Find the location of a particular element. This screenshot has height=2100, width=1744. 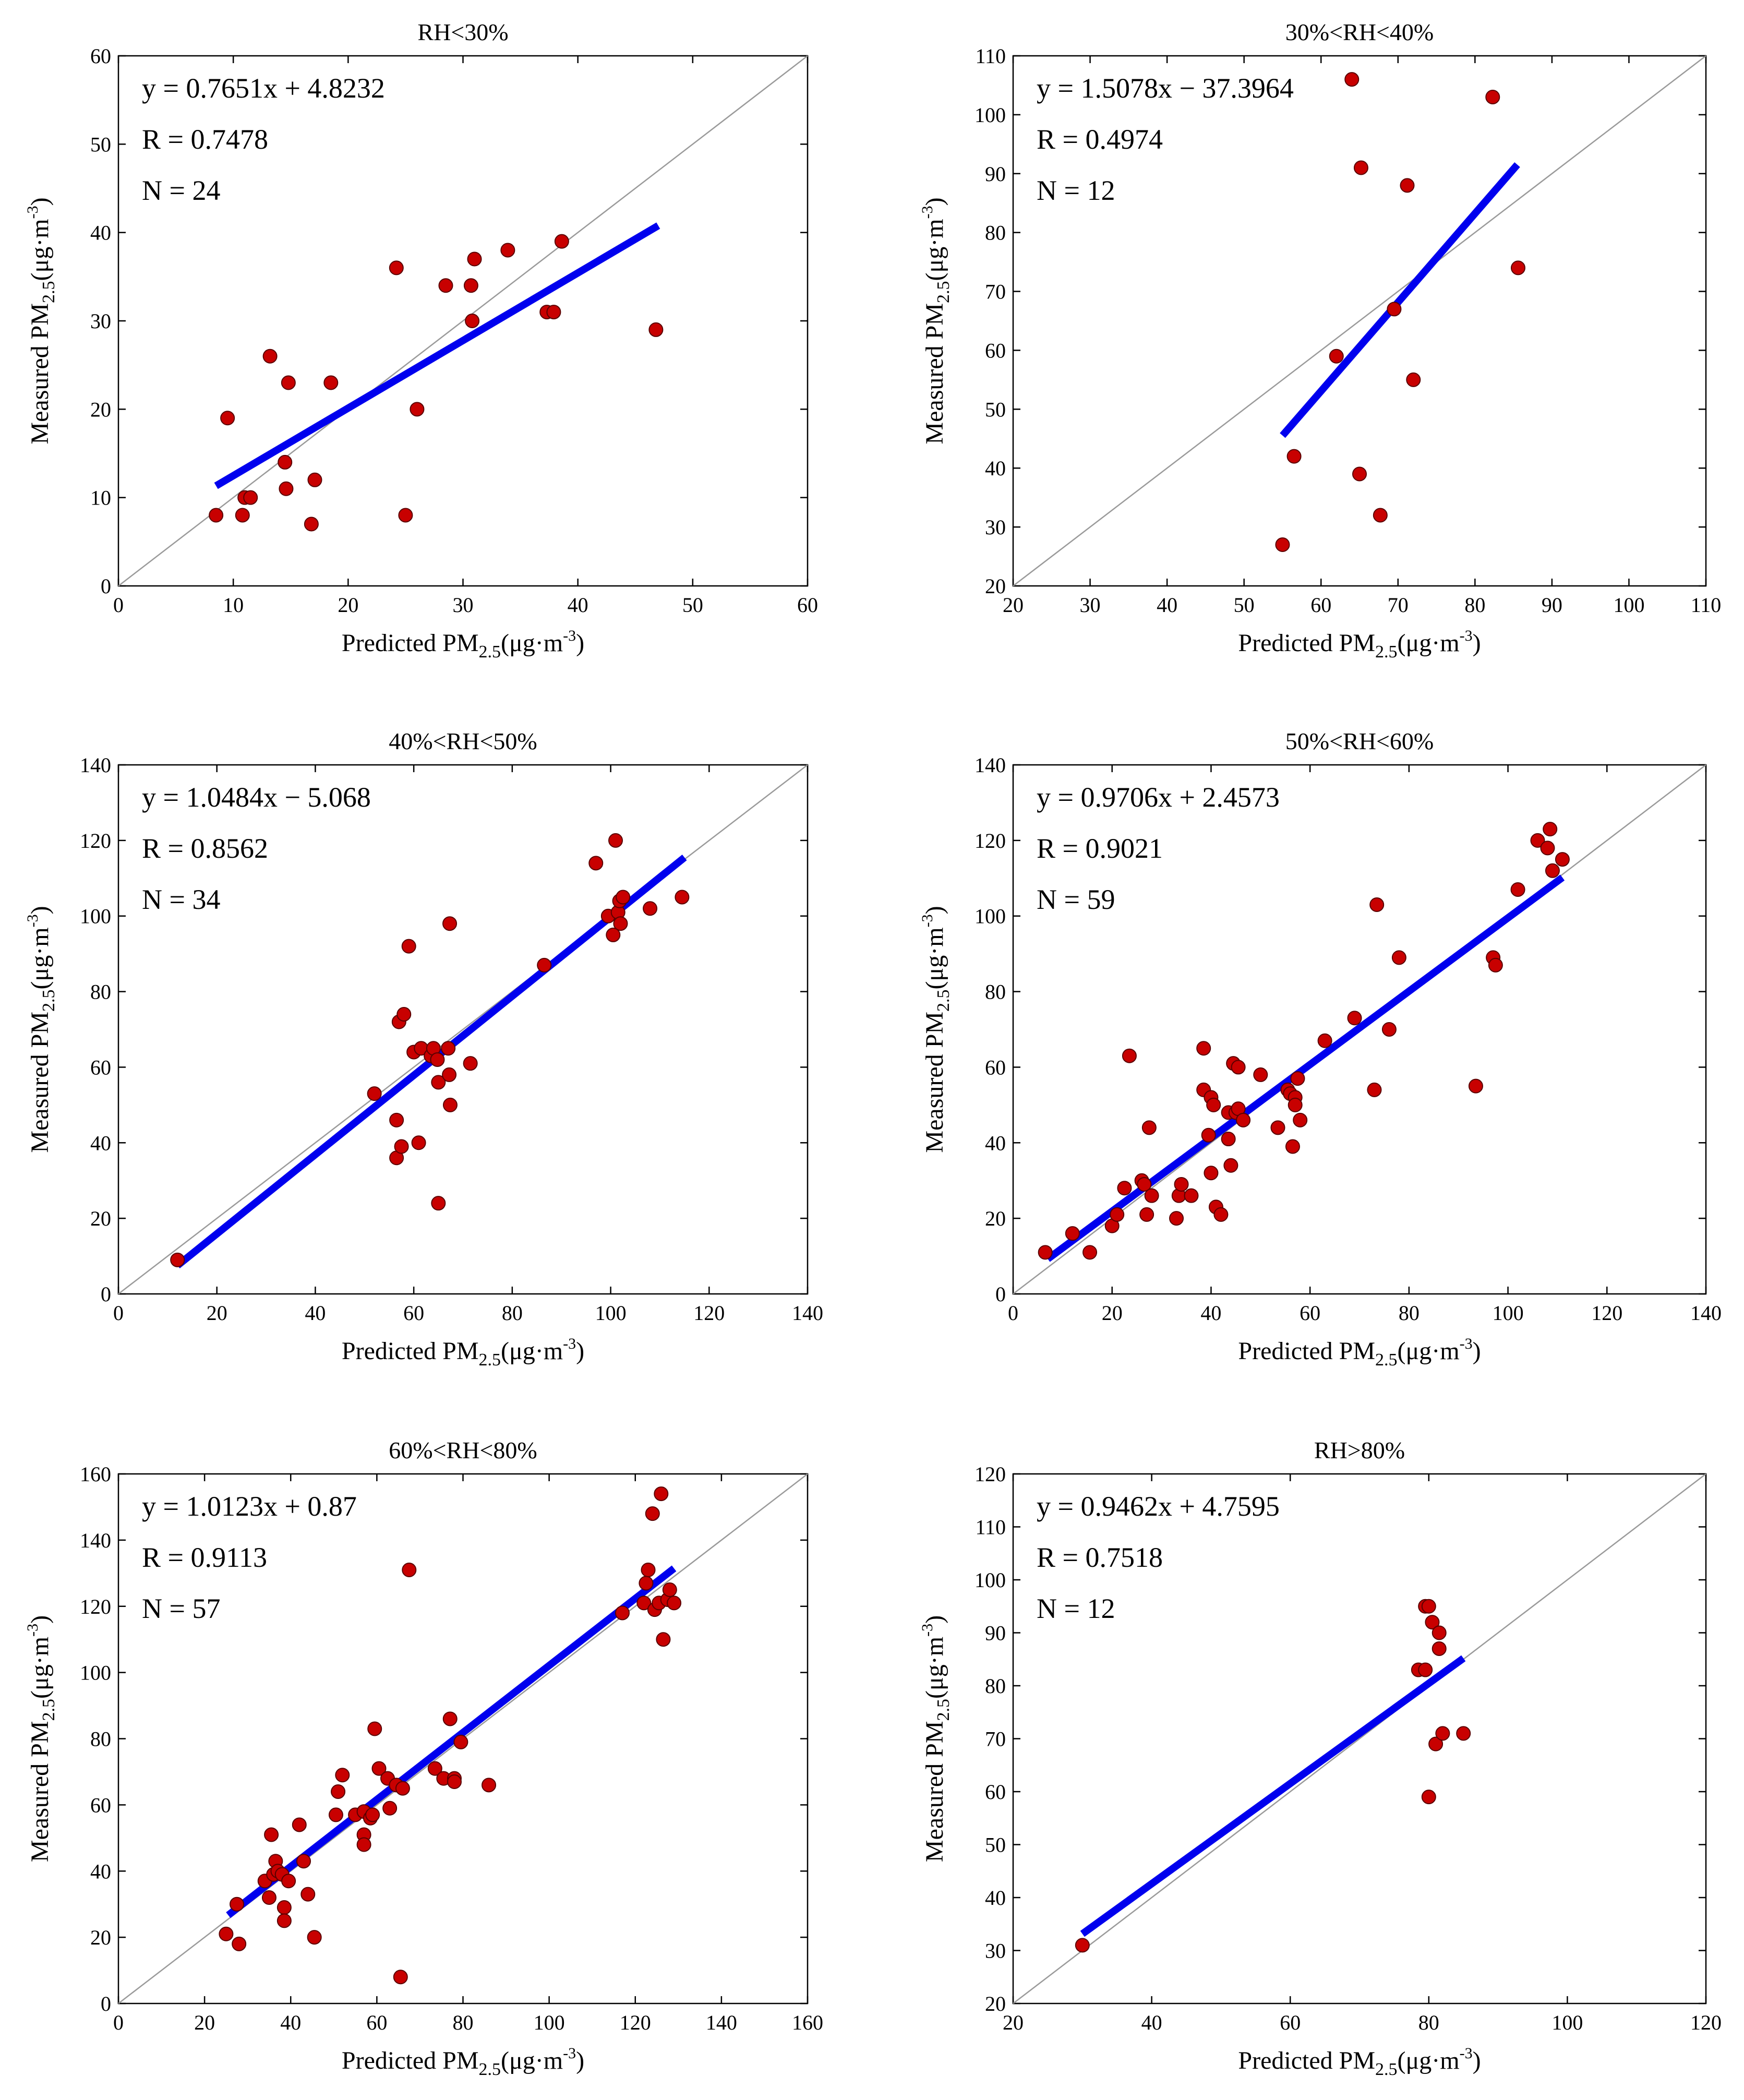

y-tick-label: 80 is located at coordinates (995, 1686).